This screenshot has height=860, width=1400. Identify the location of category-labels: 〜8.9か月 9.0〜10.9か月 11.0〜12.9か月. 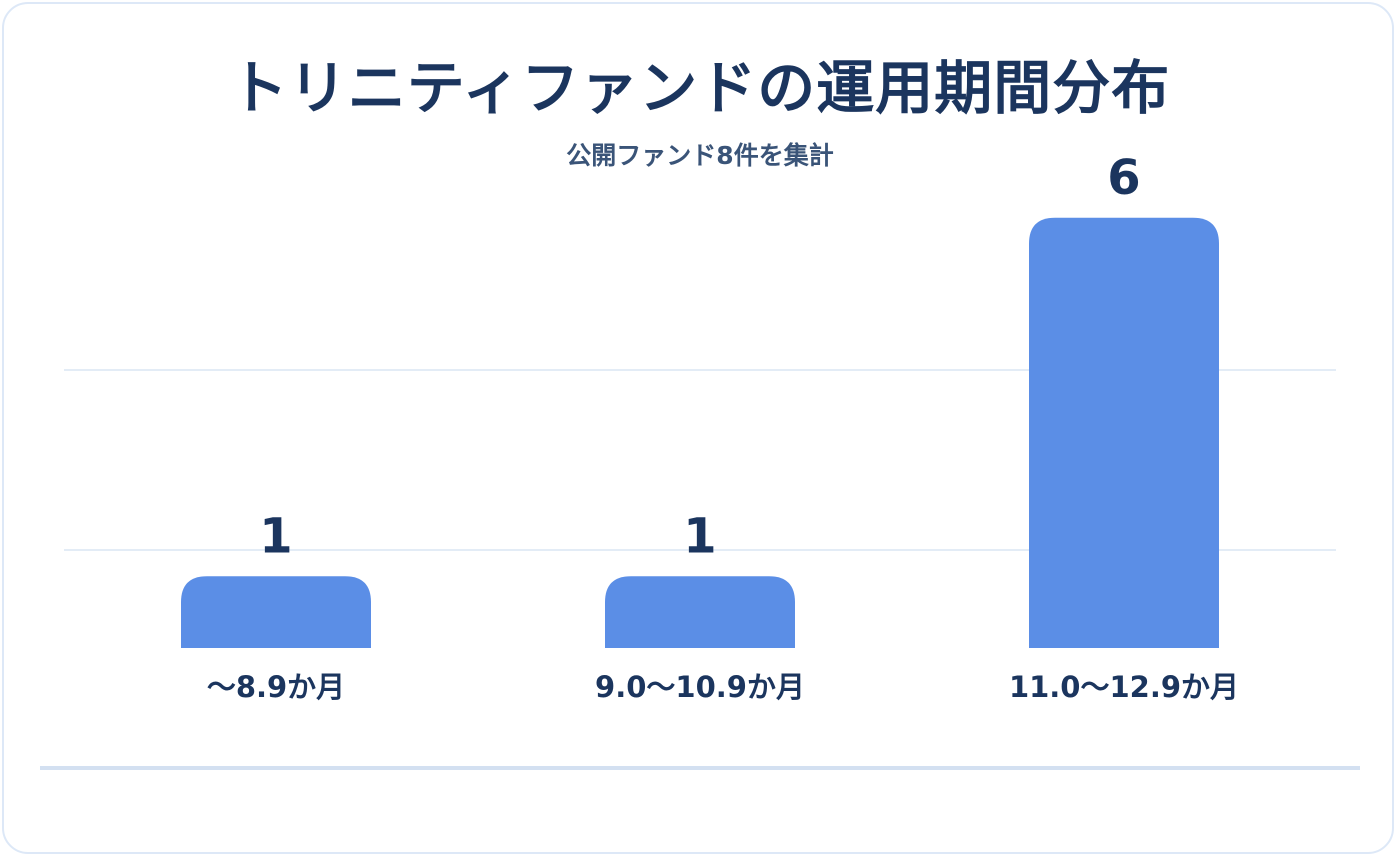
(723, 687).